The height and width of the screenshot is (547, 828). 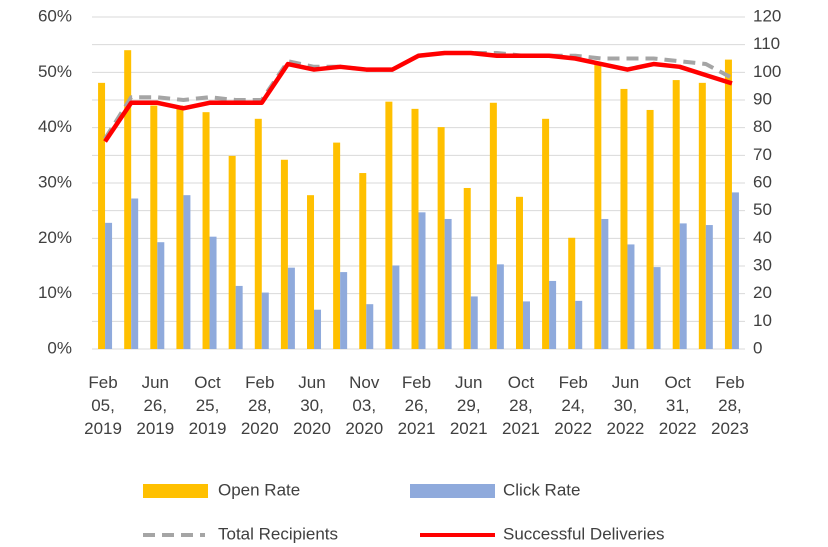 I want to click on x-tick-label: Nov 03, 2020, so click(x=364, y=405).